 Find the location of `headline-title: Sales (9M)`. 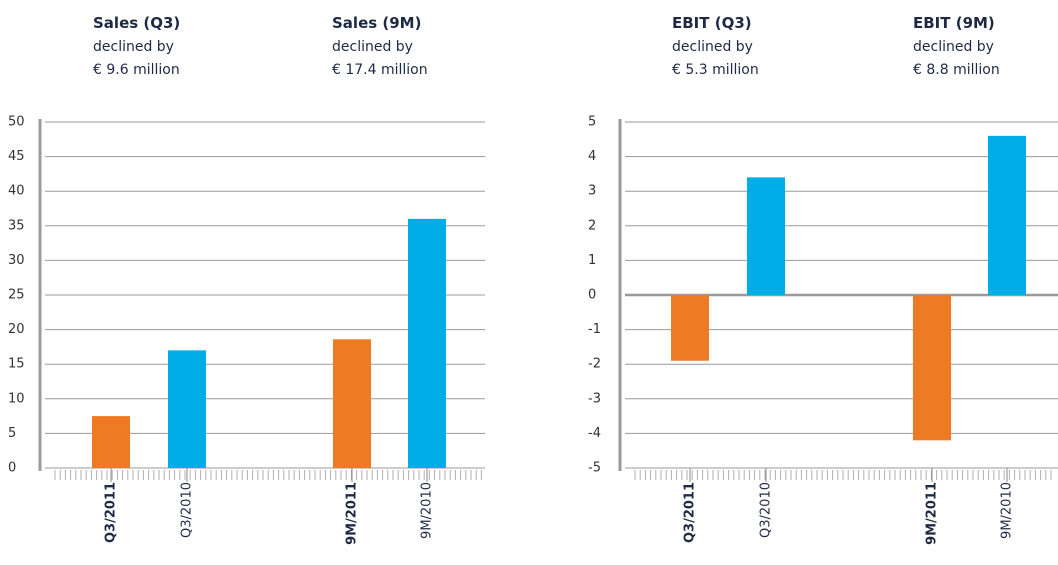

headline-title: Sales (9M) is located at coordinates (376, 23).